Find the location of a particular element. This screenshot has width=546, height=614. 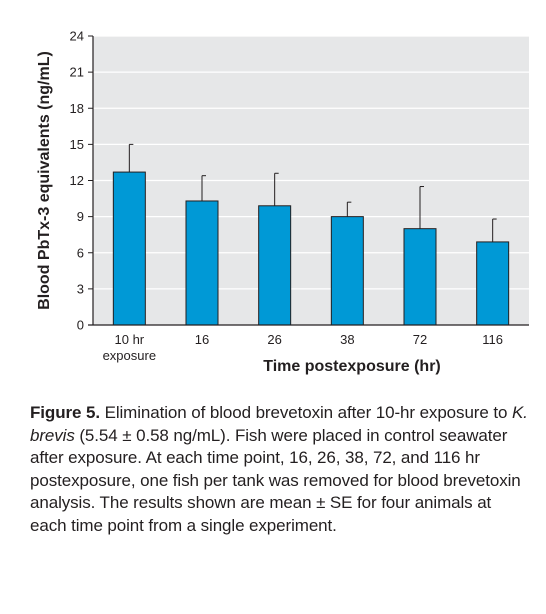

y-tick-label: 9 is located at coordinates (80, 216).